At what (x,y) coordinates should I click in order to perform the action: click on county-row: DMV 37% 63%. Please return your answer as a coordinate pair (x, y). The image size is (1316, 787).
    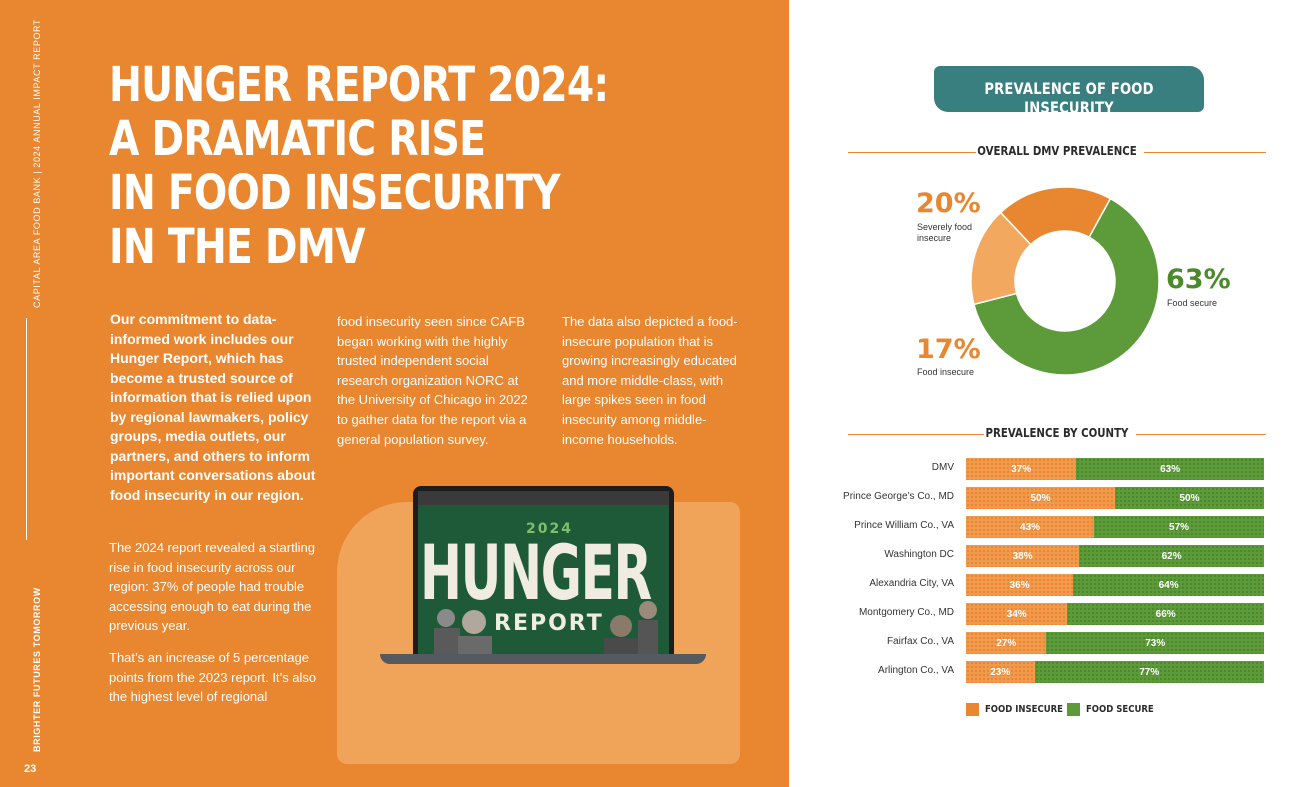
    Looking at the image, I should click on (1050, 469).